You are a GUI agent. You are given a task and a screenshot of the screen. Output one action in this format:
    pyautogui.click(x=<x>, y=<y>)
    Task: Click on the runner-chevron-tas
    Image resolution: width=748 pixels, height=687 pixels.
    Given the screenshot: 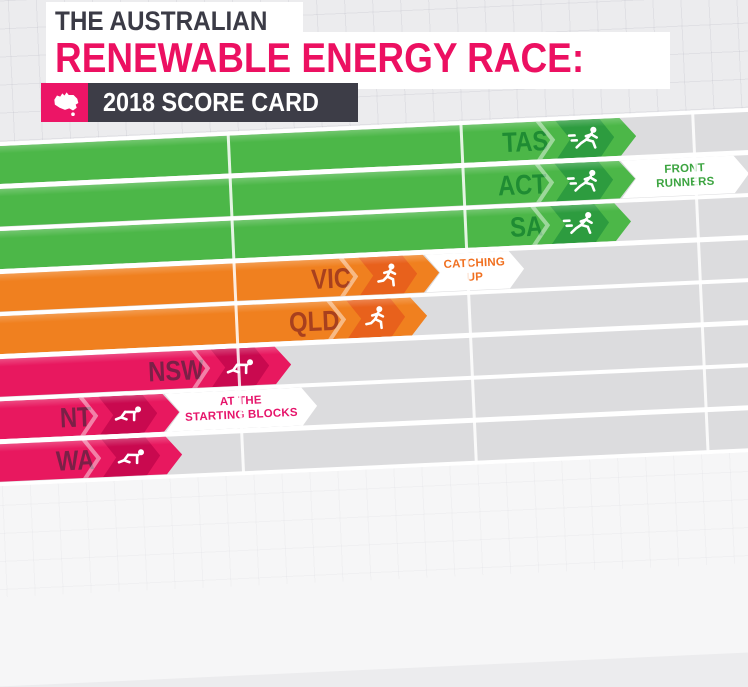 What is the action you would take?
    pyautogui.click(x=585, y=138)
    